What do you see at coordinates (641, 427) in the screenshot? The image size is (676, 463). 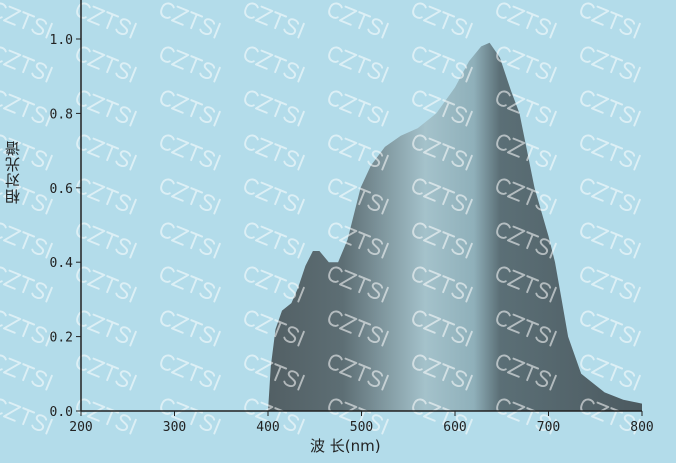 I see `x-tick-label: 800` at bounding box center [641, 427].